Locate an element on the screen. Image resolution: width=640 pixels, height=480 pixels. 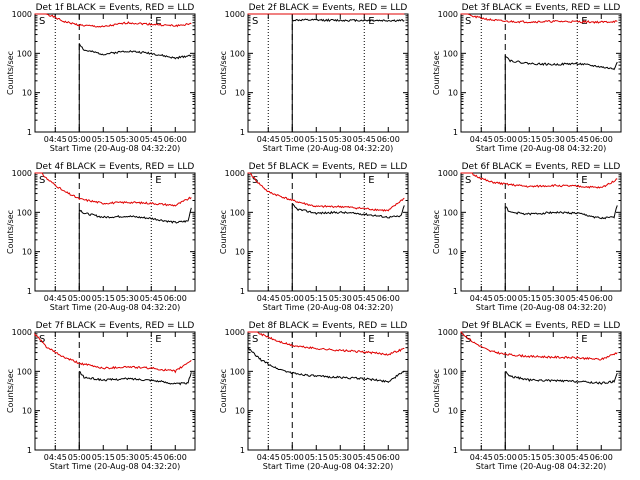
chart-title: Det 3f BLACK = Events, RED = LLD is located at coordinates (541, 8).